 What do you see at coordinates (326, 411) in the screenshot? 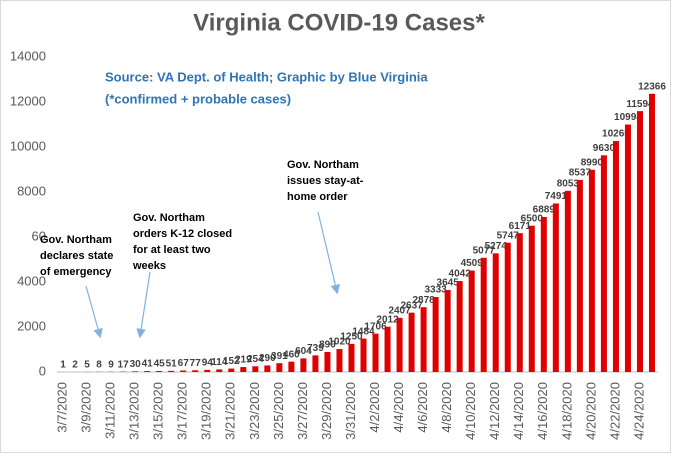
I see `x-tick-label: 3/29/2020` at bounding box center [326, 411].